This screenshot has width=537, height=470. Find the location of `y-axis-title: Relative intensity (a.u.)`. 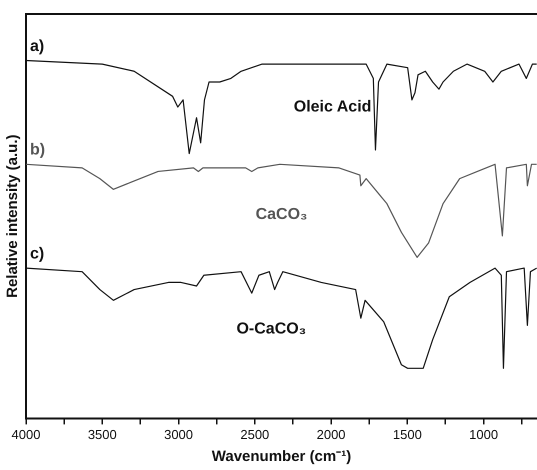

y-axis-title: Relative intensity (a.u.) is located at coordinates (13, 216).